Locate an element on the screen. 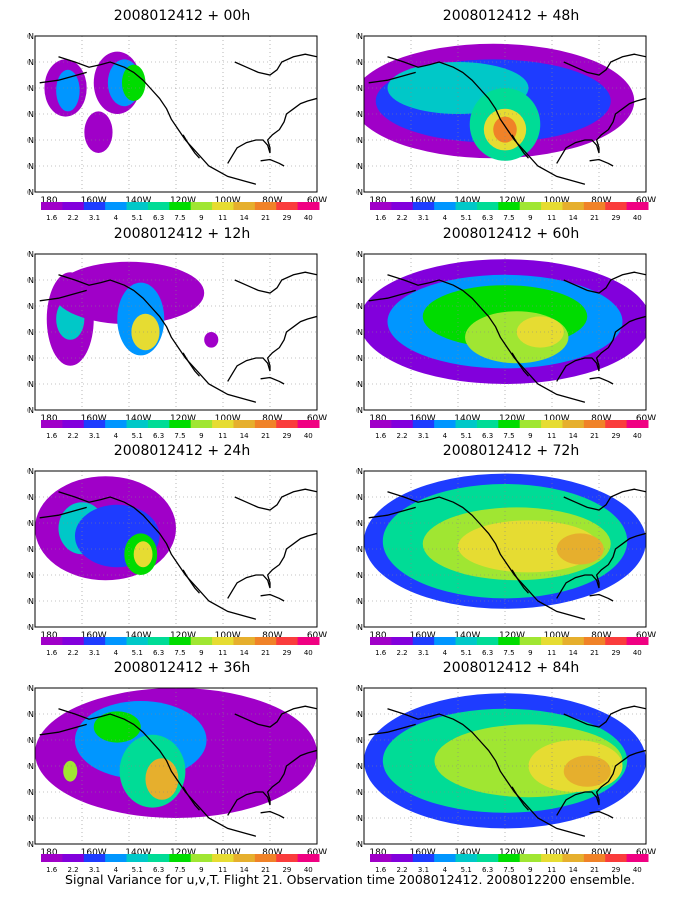 This screenshot has width=700, height=900. lon-label: 140W is located at coordinates (467, 851).